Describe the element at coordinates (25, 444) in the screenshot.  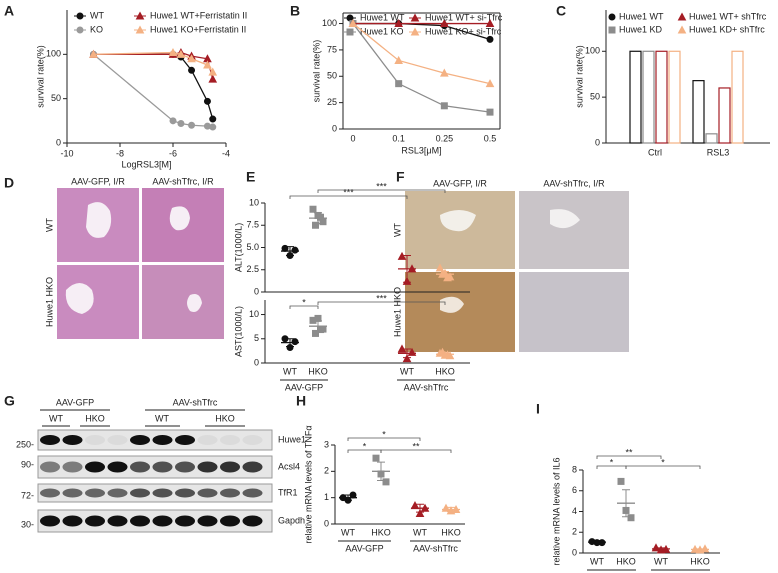
I see `mw-marker: 250-` at that location.